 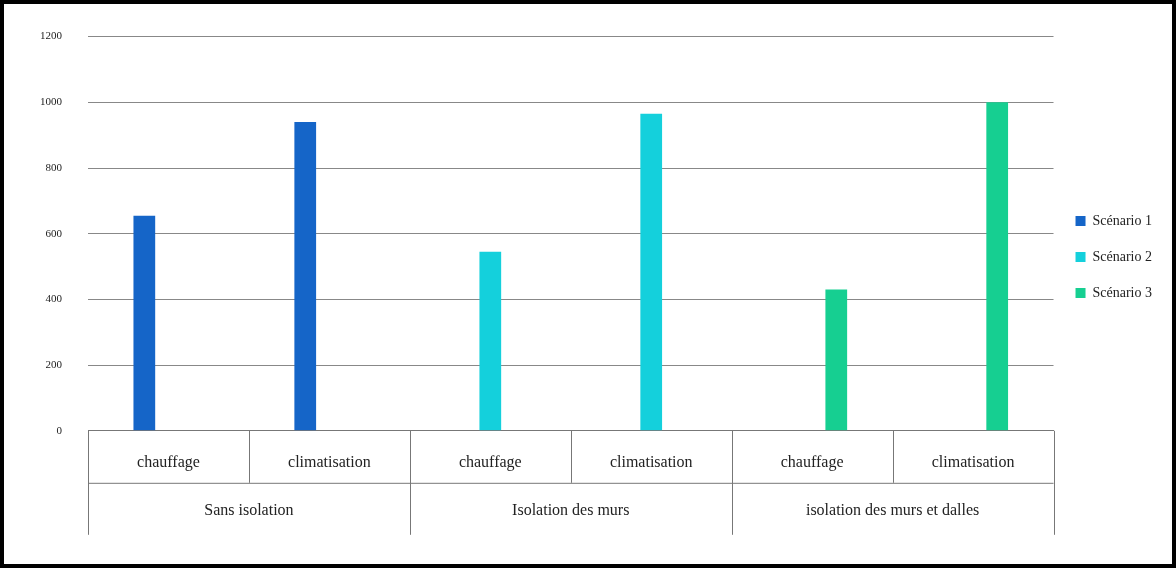 I want to click on y-tick-label: 1200, so click(x=51, y=35).